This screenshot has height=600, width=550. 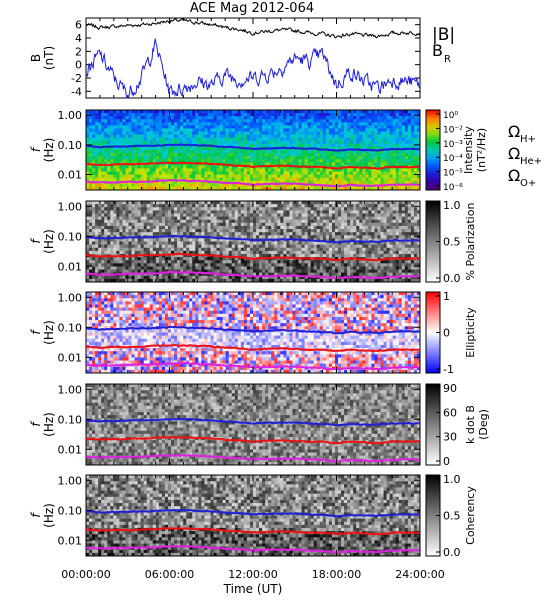 I want to click on series-line--b-, so click(x=253, y=28).